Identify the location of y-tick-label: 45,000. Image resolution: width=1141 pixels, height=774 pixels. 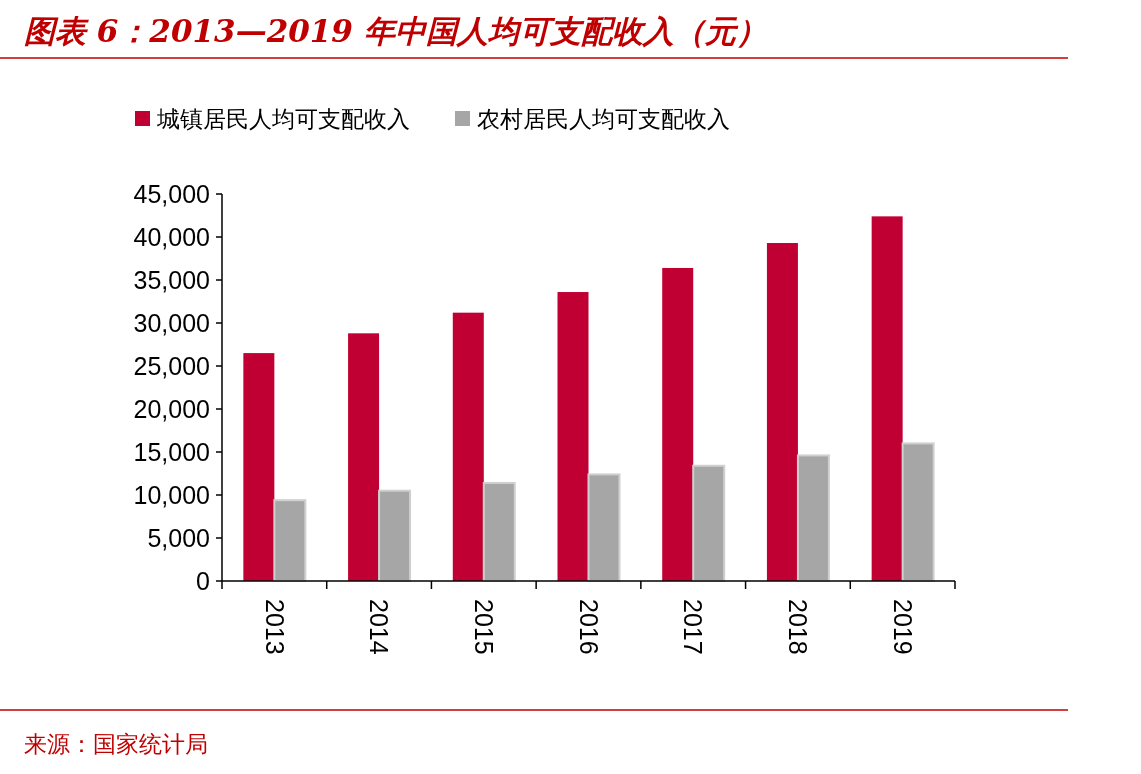
(171, 193).